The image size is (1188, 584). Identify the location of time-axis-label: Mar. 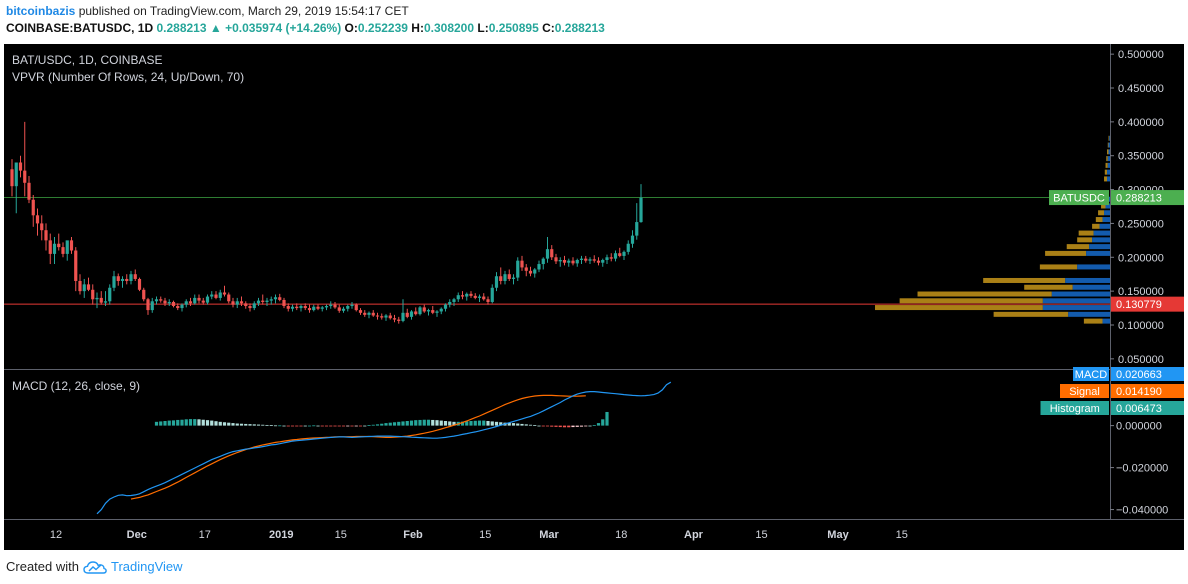
(549, 535).